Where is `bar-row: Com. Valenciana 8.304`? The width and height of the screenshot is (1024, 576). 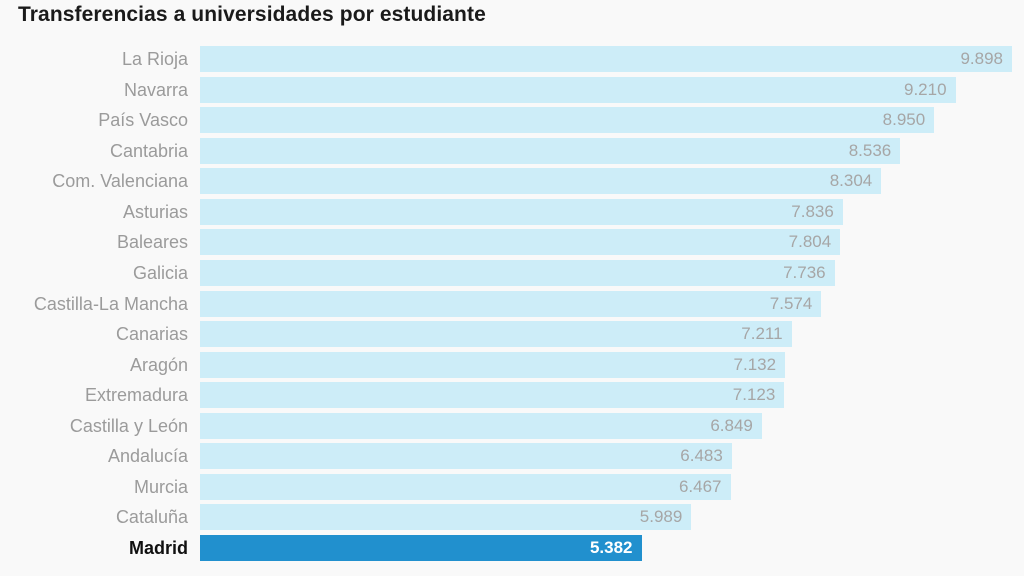
bar-row: Com. Valenciana 8.304 is located at coordinates (512, 181).